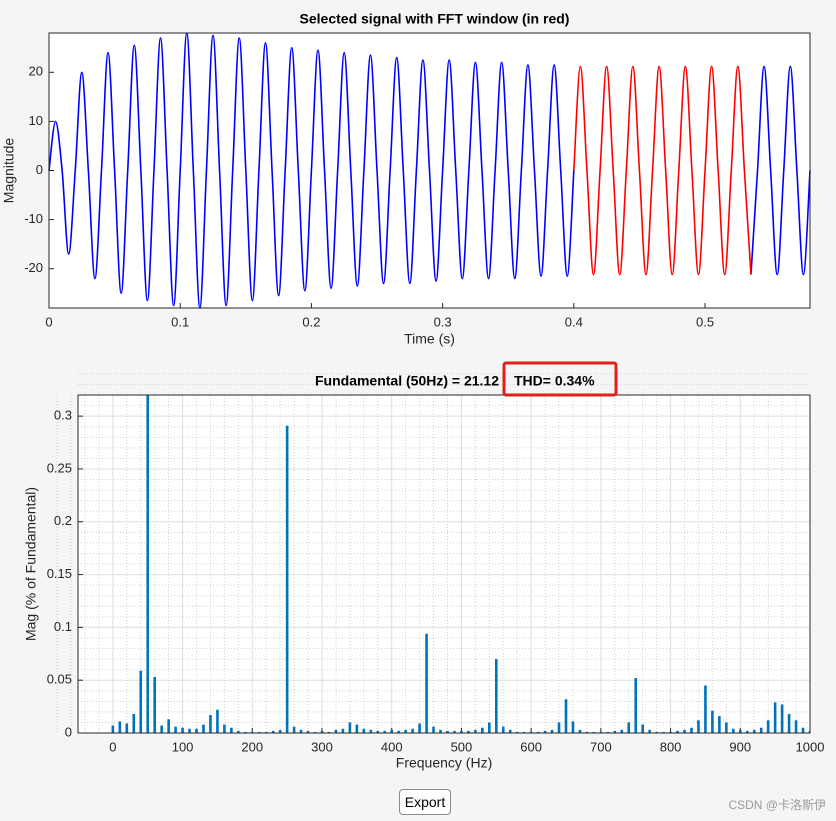 The image size is (836, 821). Describe the element at coordinates (407, 381) in the screenshot. I see `chart-title: Fundamental (50Hz) = 21.12` at that location.